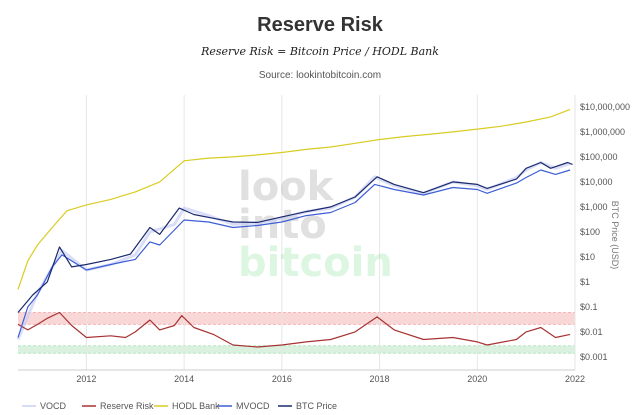 The width and height of the screenshot is (640, 415). Describe the element at coordinates (575, 379) in the screenshot. I see `x-tick-2022: 2022` at that location.